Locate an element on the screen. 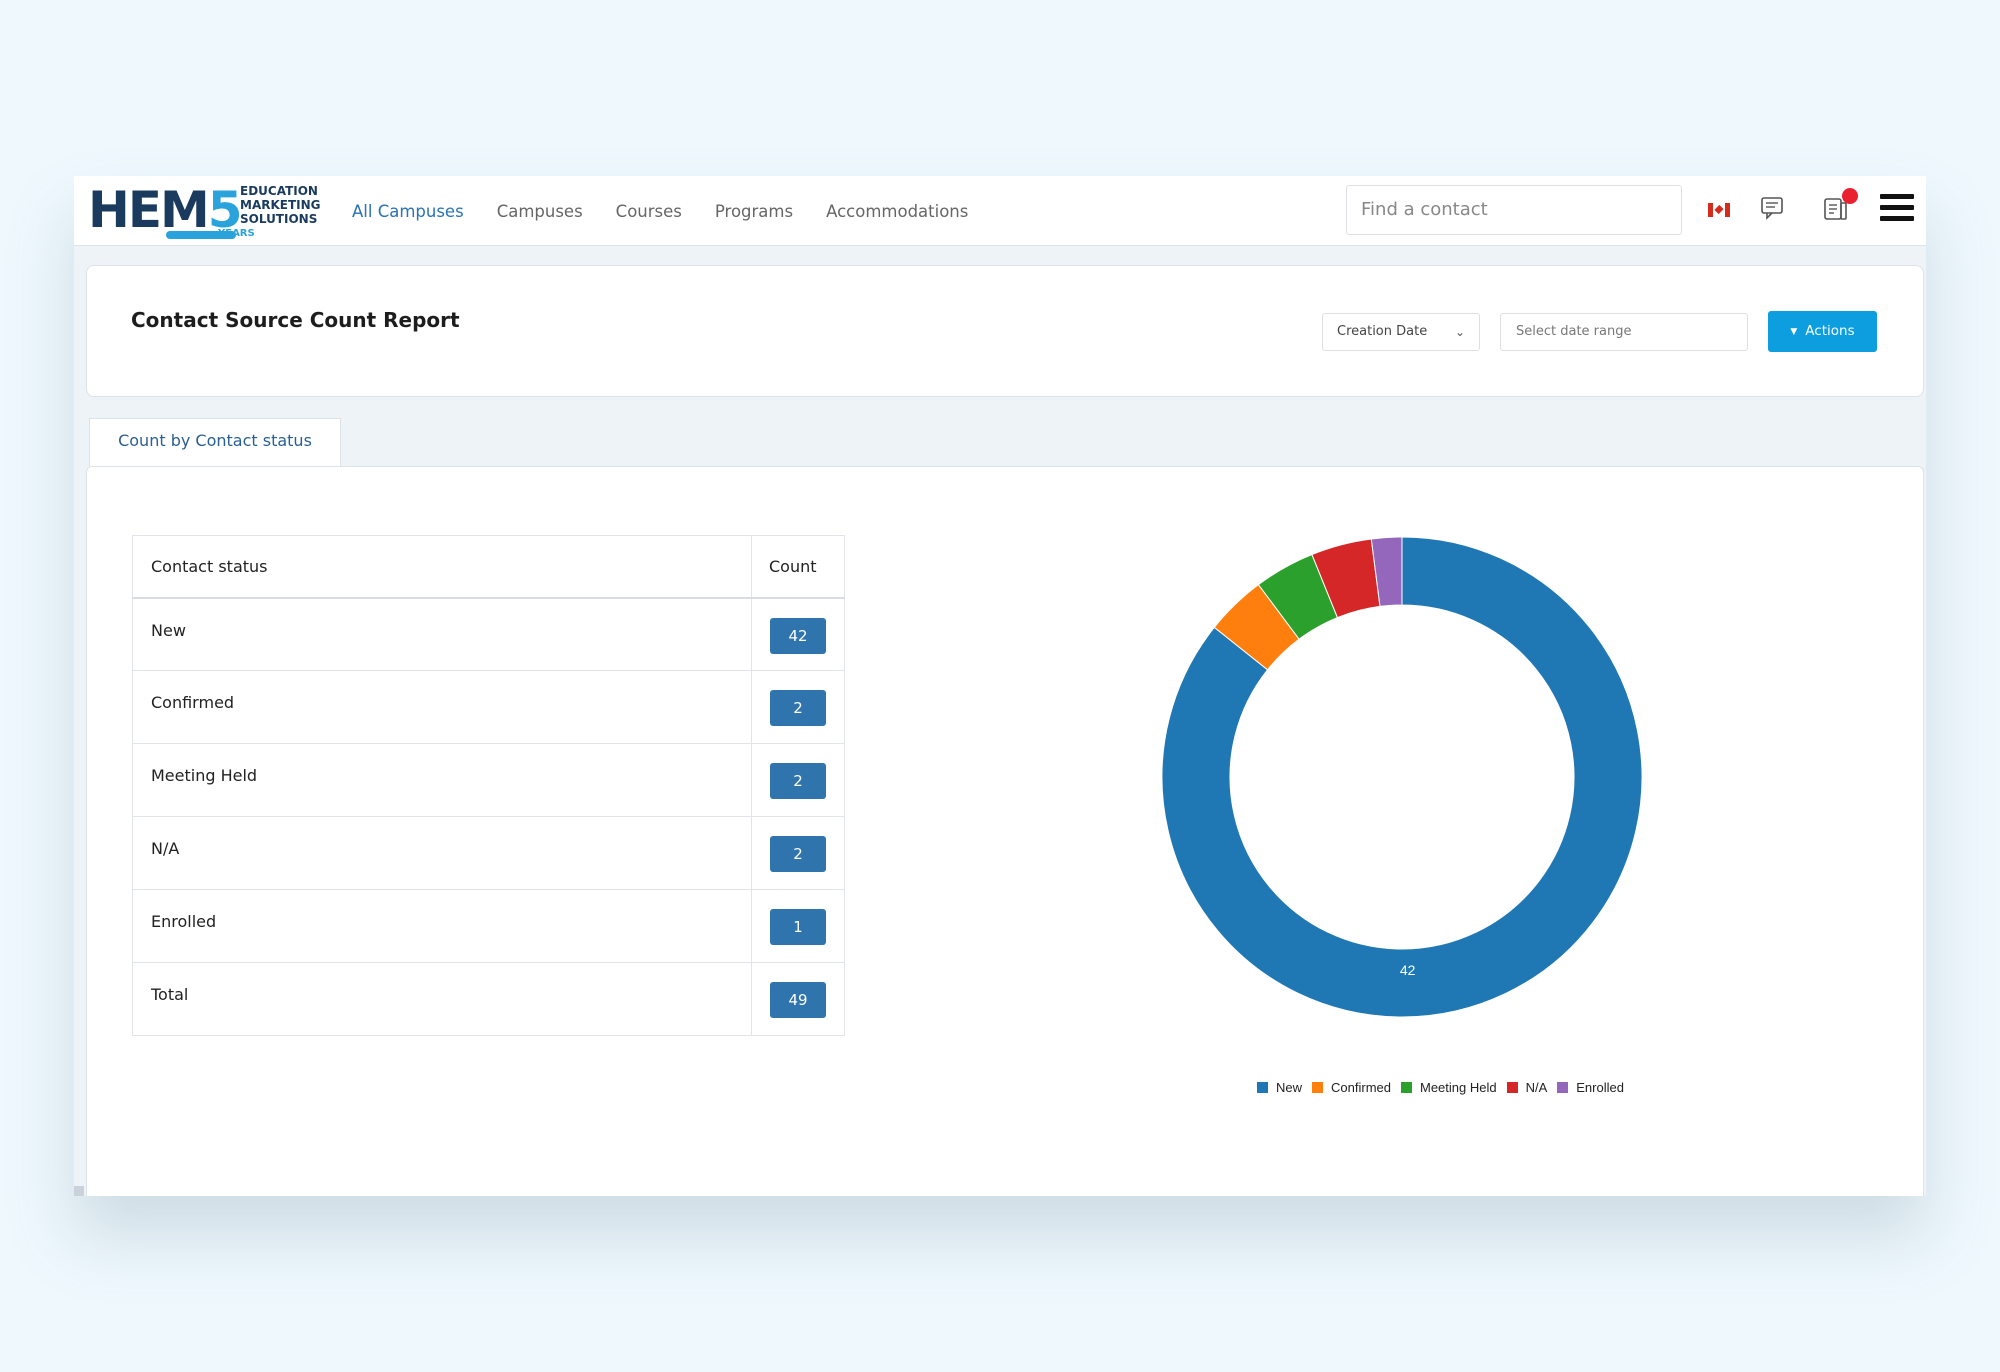 This screenshot has height=1372, width=2000. caret-down-icon: ▼ is located at coordinates (1794, 332).